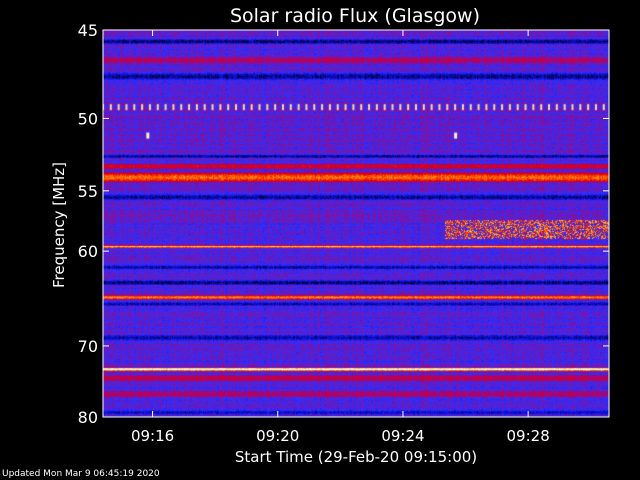 The height and width of the screenshot is (480, 640). Describe the element at coordinates (88, 251) in the screenshot. I see `y-tick-label: 60` at that location.